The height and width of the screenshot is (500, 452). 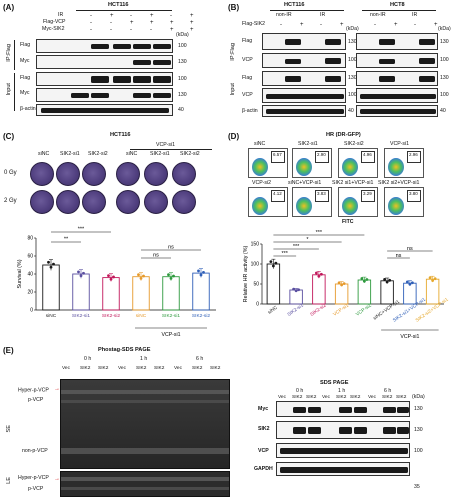 I want to click on panel-b-title-1: HCT116, so click(x=294, y=5).